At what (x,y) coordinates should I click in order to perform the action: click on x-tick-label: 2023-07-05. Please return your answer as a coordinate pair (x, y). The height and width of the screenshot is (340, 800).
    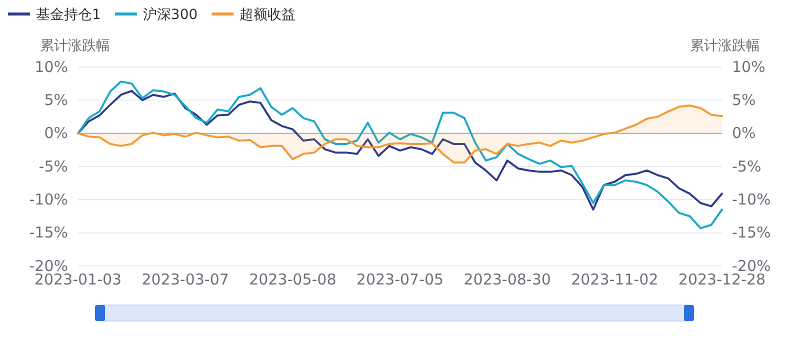
    Looking at the image, I should click on (400, 279).